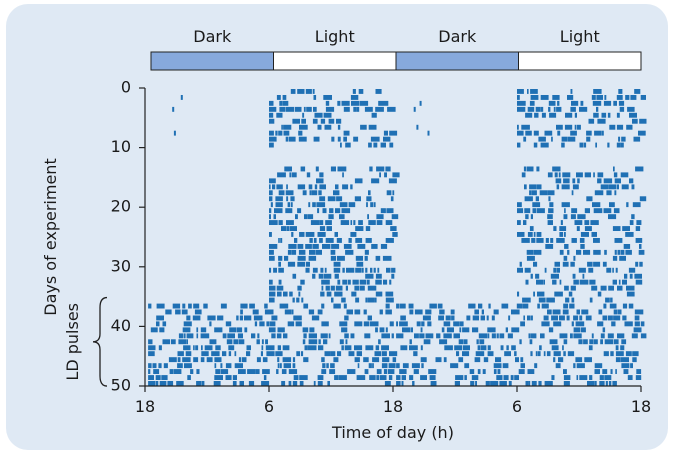  What do you see at coordinates (335, 36) in the screenshot?
I see `lighting-bar-label-light: Light` at bounding box center [335, 36].